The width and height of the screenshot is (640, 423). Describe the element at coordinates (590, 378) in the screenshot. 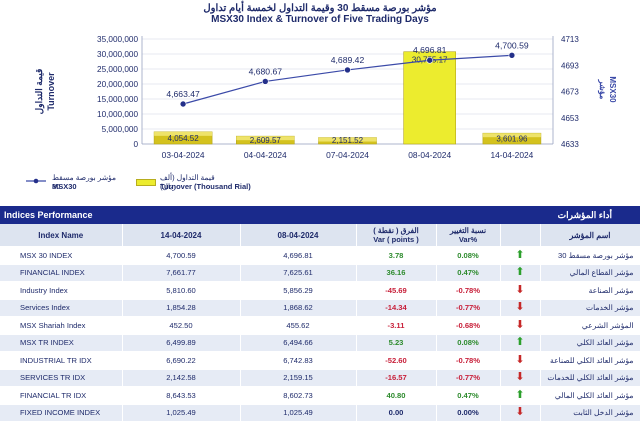

I see `cell-index-name-ar: مؤشر العائد الكلي للخدمات` at that location.